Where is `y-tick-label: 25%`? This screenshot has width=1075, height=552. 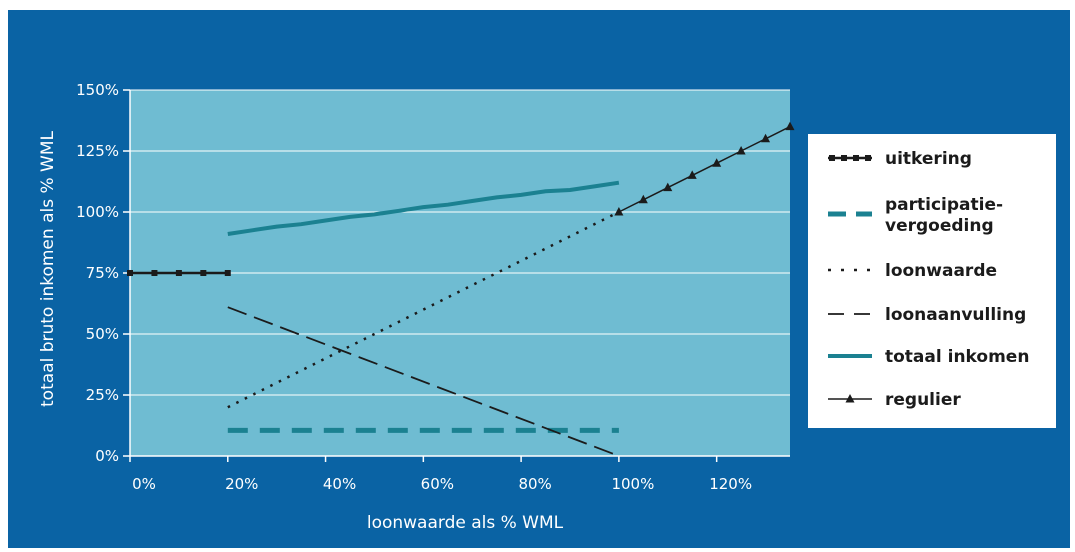
y-tick-label: 25% is located at coordinates (102, 395).